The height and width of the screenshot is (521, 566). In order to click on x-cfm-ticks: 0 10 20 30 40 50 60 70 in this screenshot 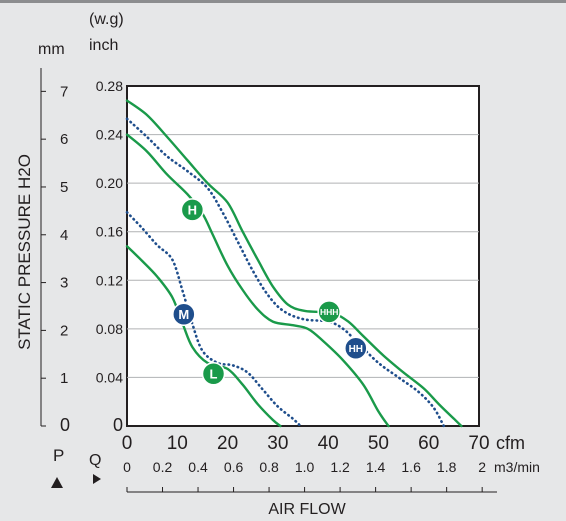, I will do `click(306, 443)`.